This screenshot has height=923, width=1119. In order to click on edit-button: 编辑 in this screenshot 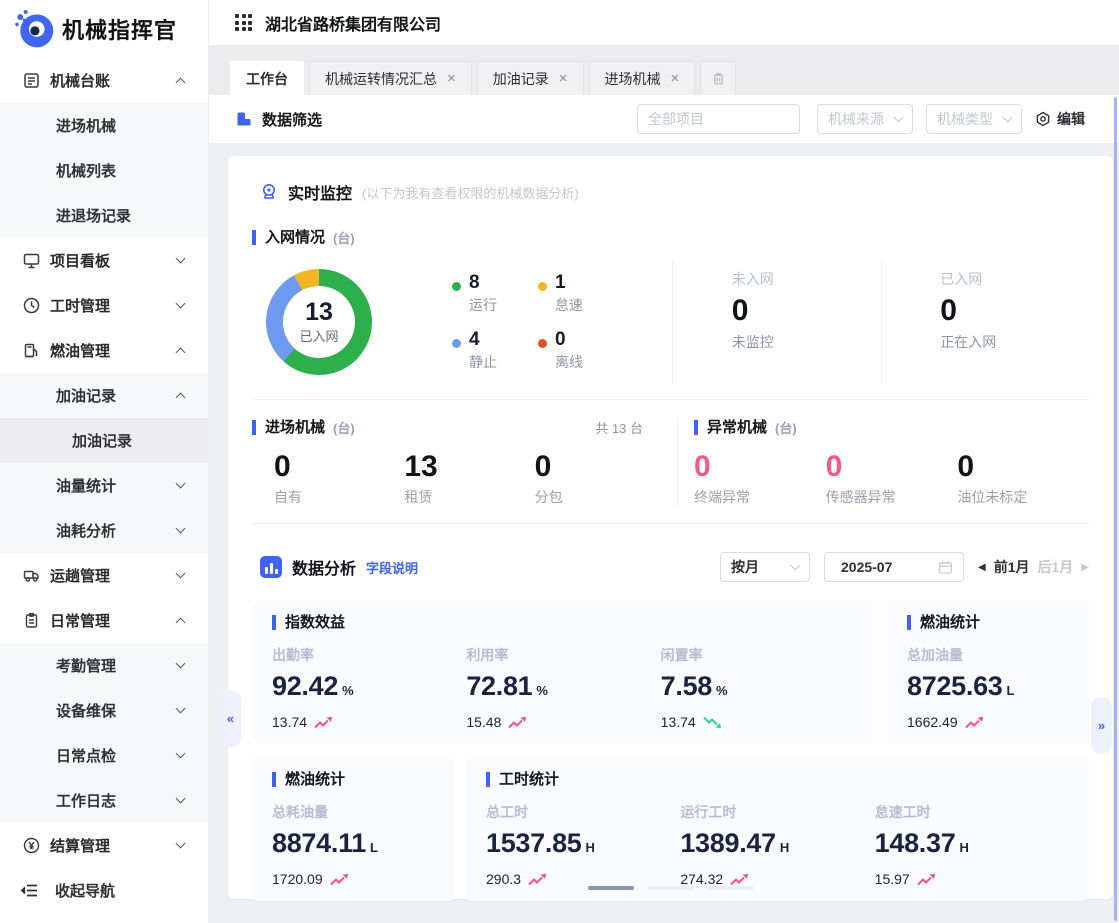, I will do `click(1060, 119)`.